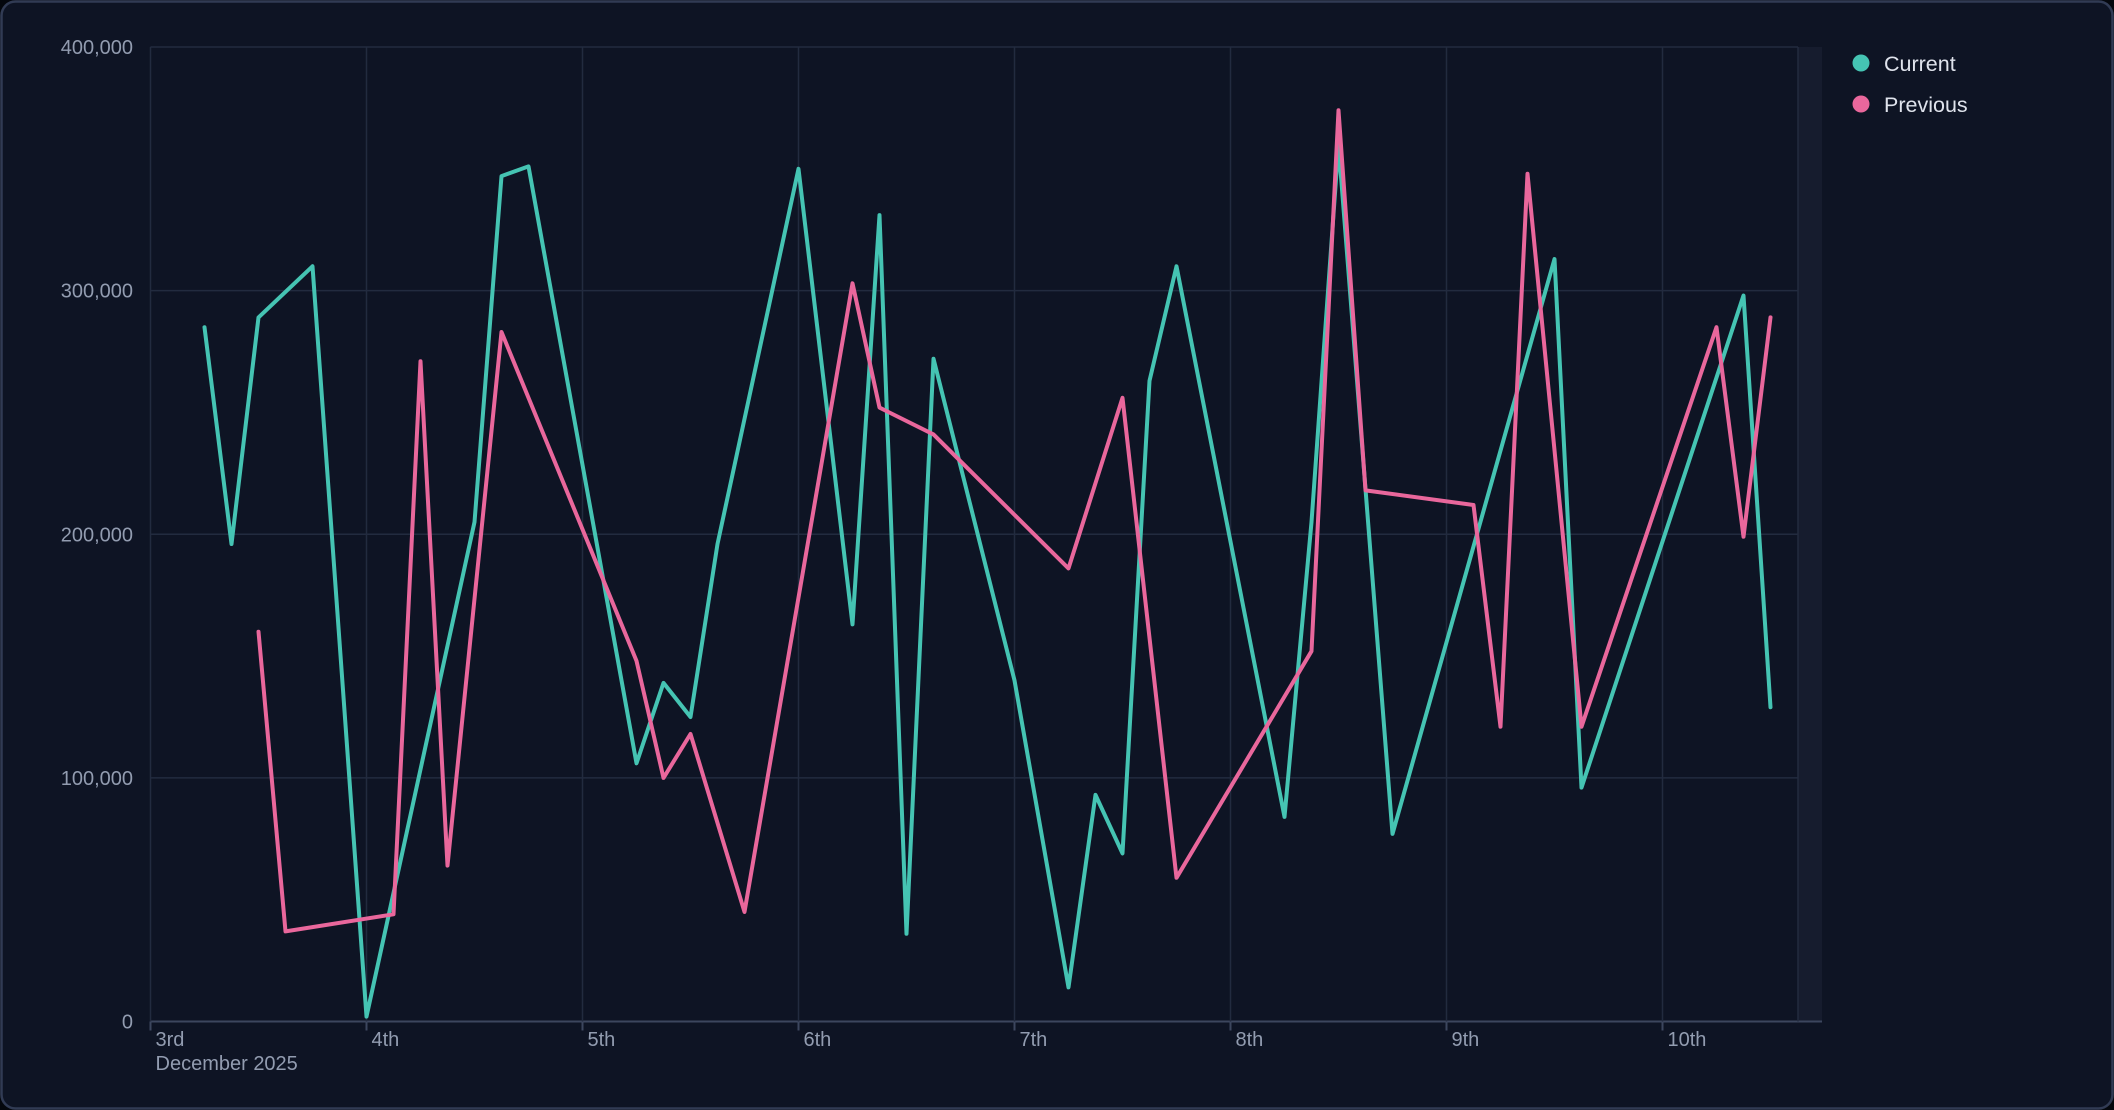  I want to click on x-axis-sublabel: December 2025, so click(227, 1064).